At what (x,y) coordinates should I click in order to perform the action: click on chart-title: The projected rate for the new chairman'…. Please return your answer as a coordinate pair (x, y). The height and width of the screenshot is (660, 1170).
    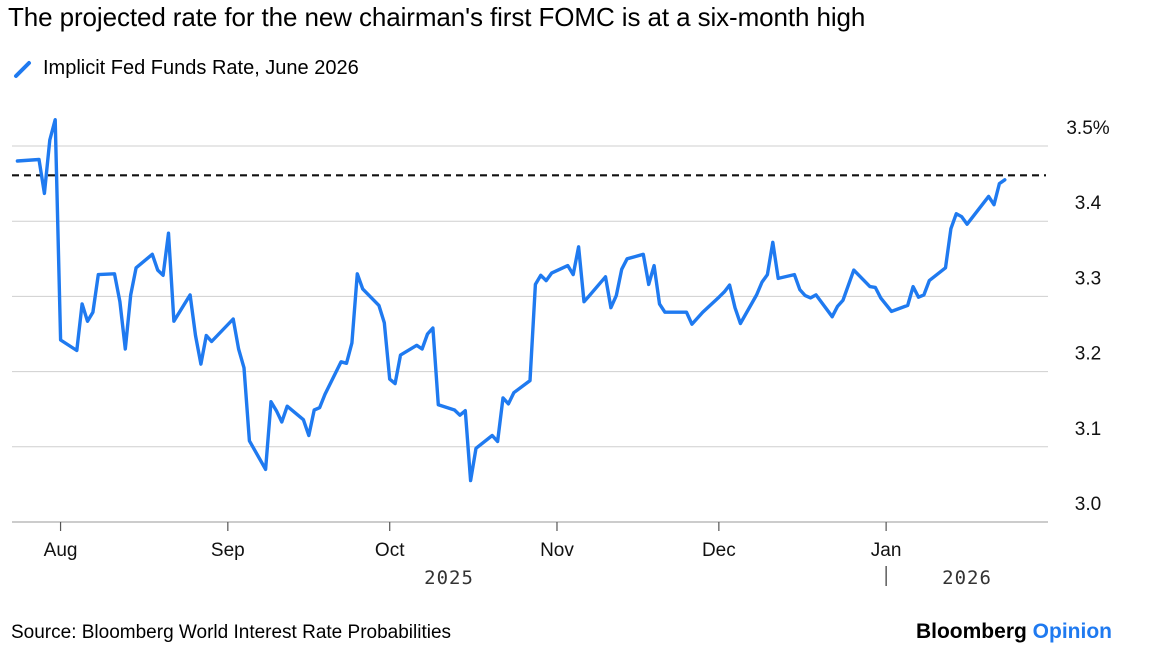
    Looking at the image, I should click on (437, 17).